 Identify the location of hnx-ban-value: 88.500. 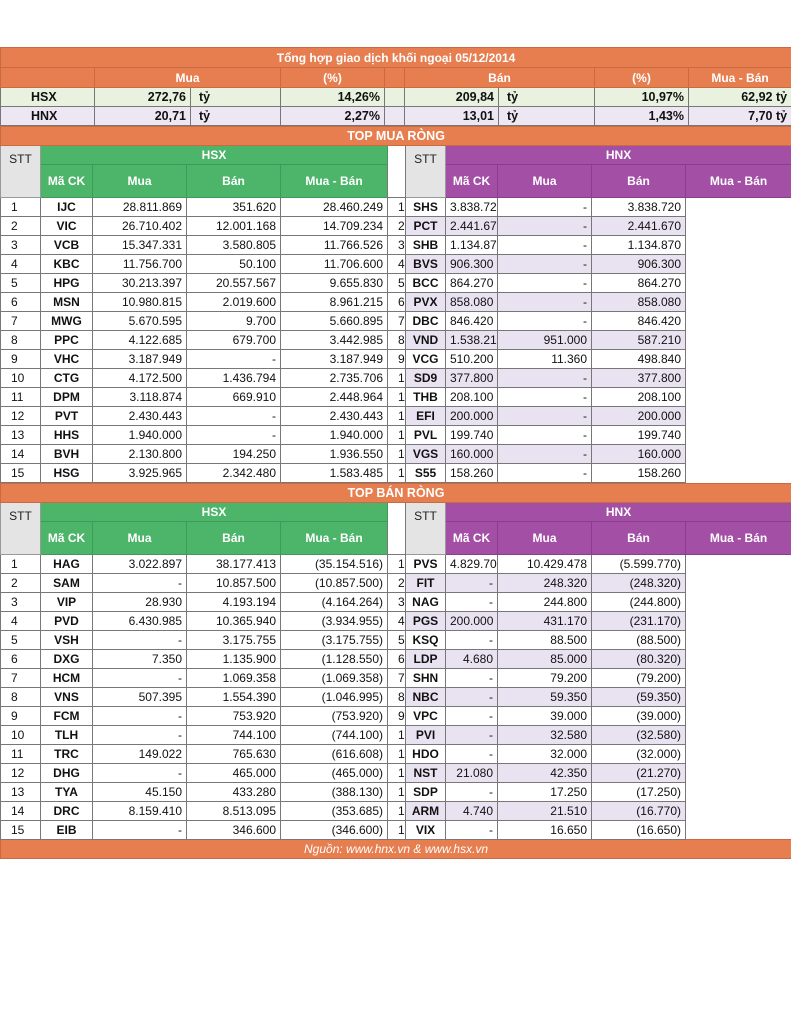
(544, 640).